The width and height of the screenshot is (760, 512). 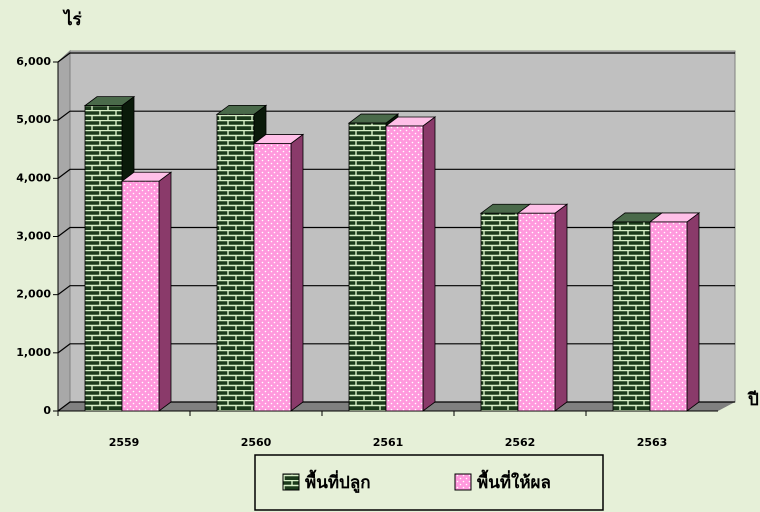 I want to click on y-tick-label: 2,000, so click(x=33, y=294).